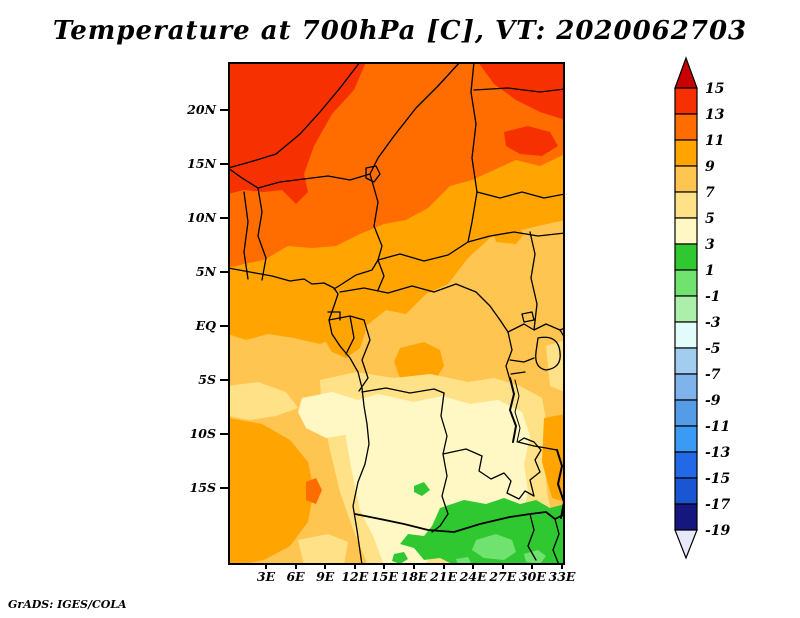  I want to click on lon-label: 30E, so click(532, 576).